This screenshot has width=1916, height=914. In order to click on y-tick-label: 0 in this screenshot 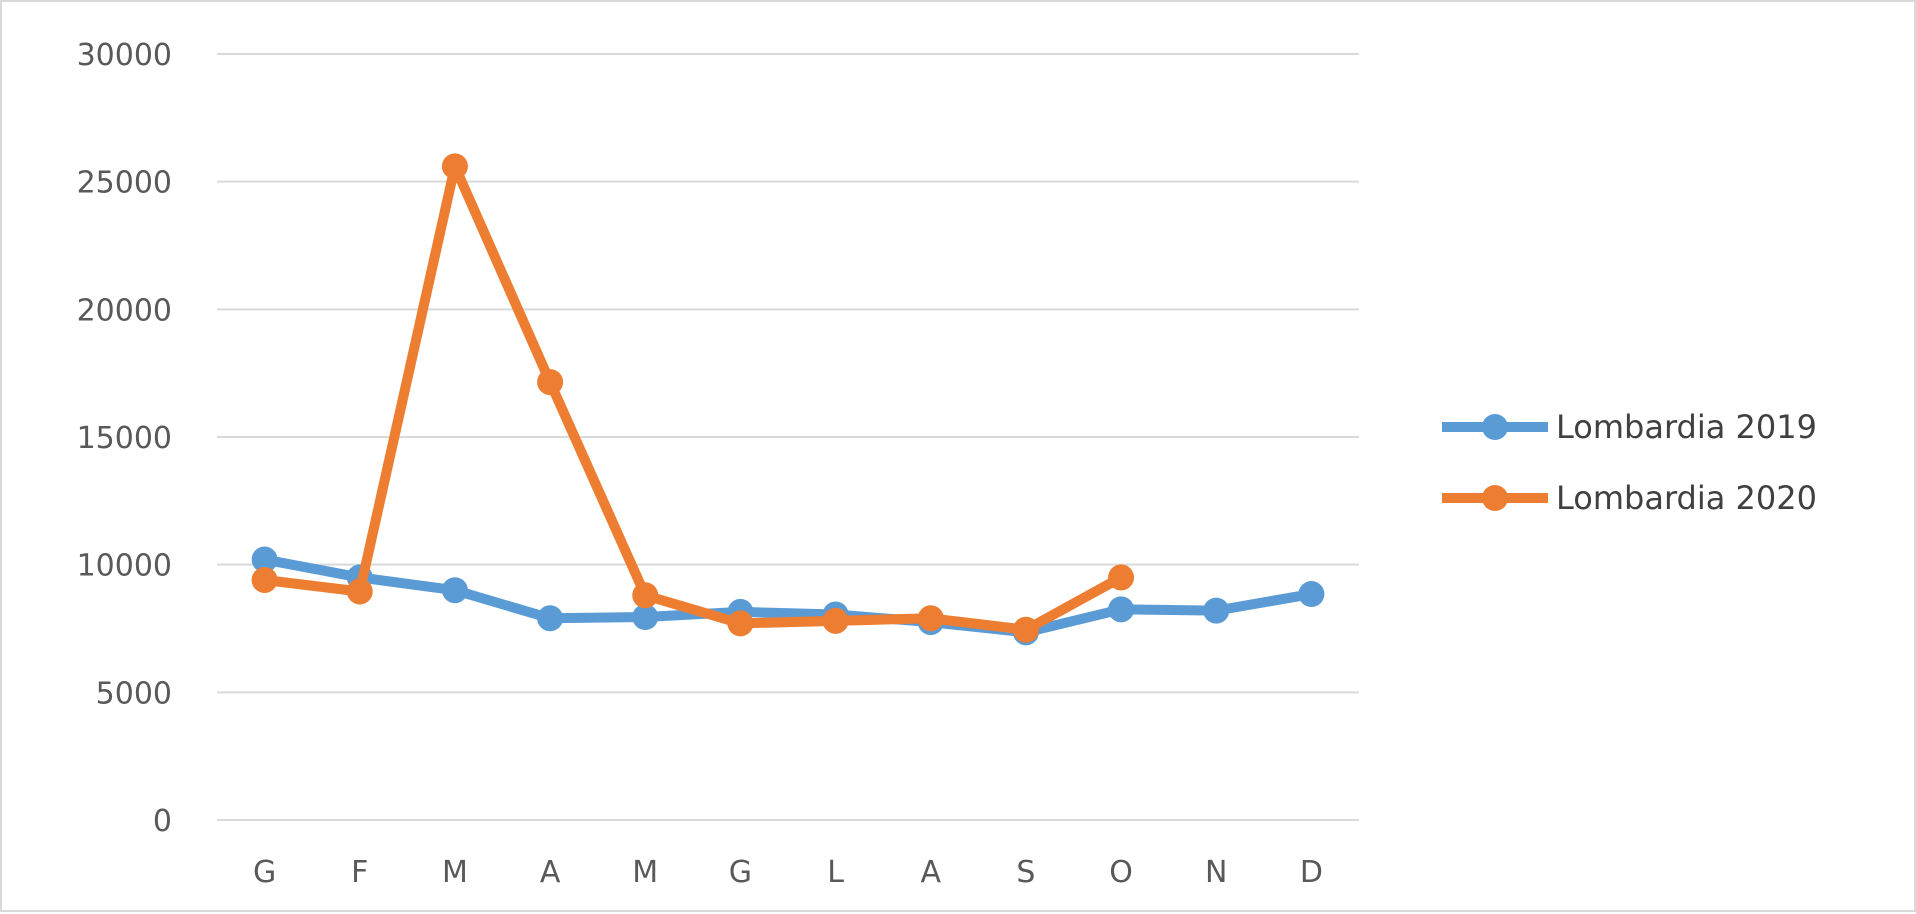, I will do `click(162, 821)`.